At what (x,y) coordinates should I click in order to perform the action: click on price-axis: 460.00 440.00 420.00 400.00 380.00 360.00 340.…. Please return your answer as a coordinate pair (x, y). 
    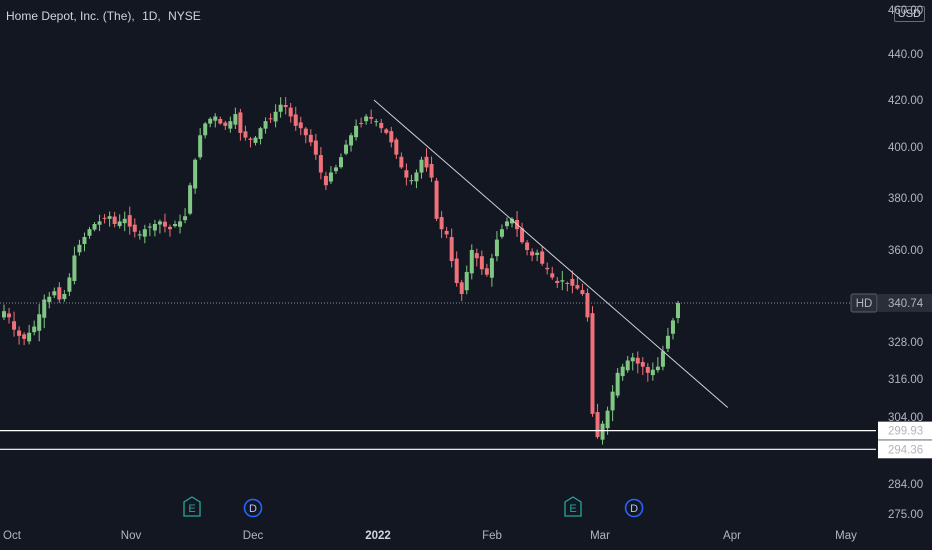
    Looking at the image, I should click on (891, 263).